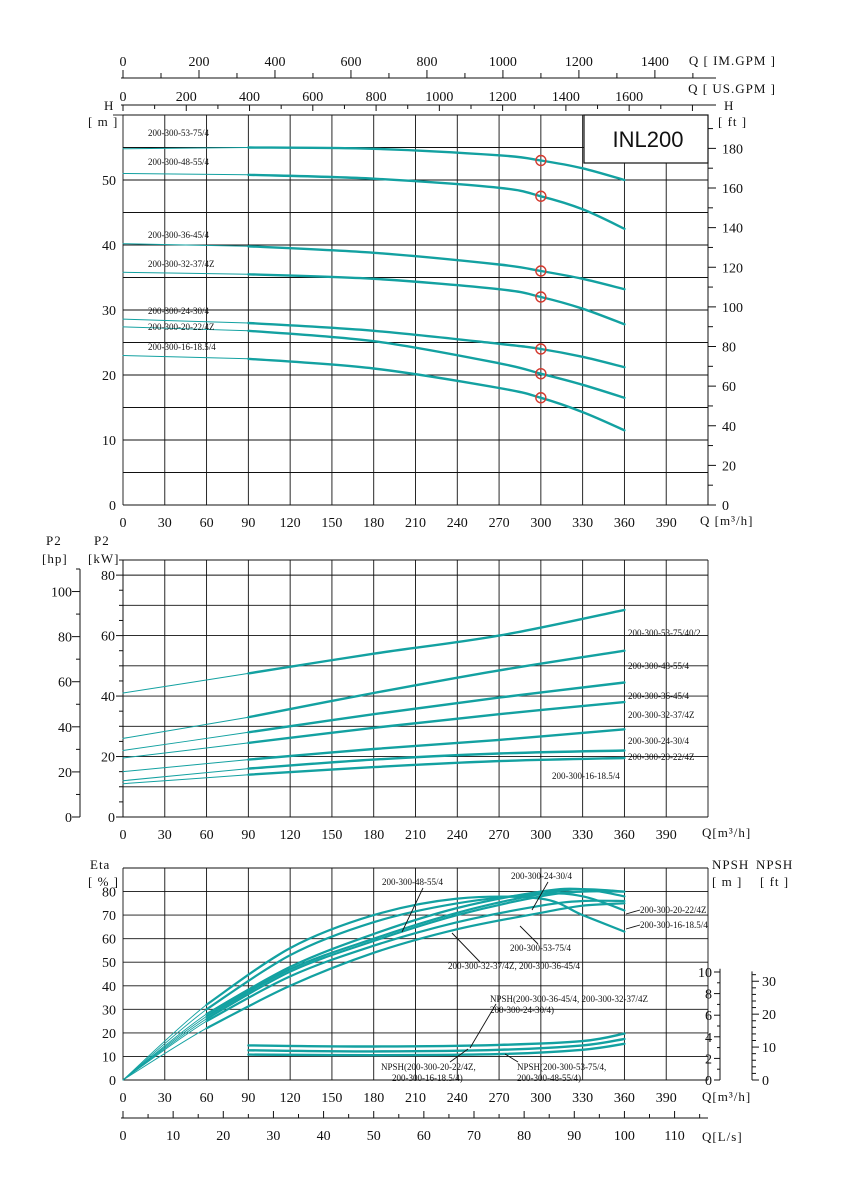 This screenshot has height=1200, width=842. Describe the element at coordinates (726, 1096) in the screenshot. I see `bottom-xlabel: Q[m³/h]` at that location.